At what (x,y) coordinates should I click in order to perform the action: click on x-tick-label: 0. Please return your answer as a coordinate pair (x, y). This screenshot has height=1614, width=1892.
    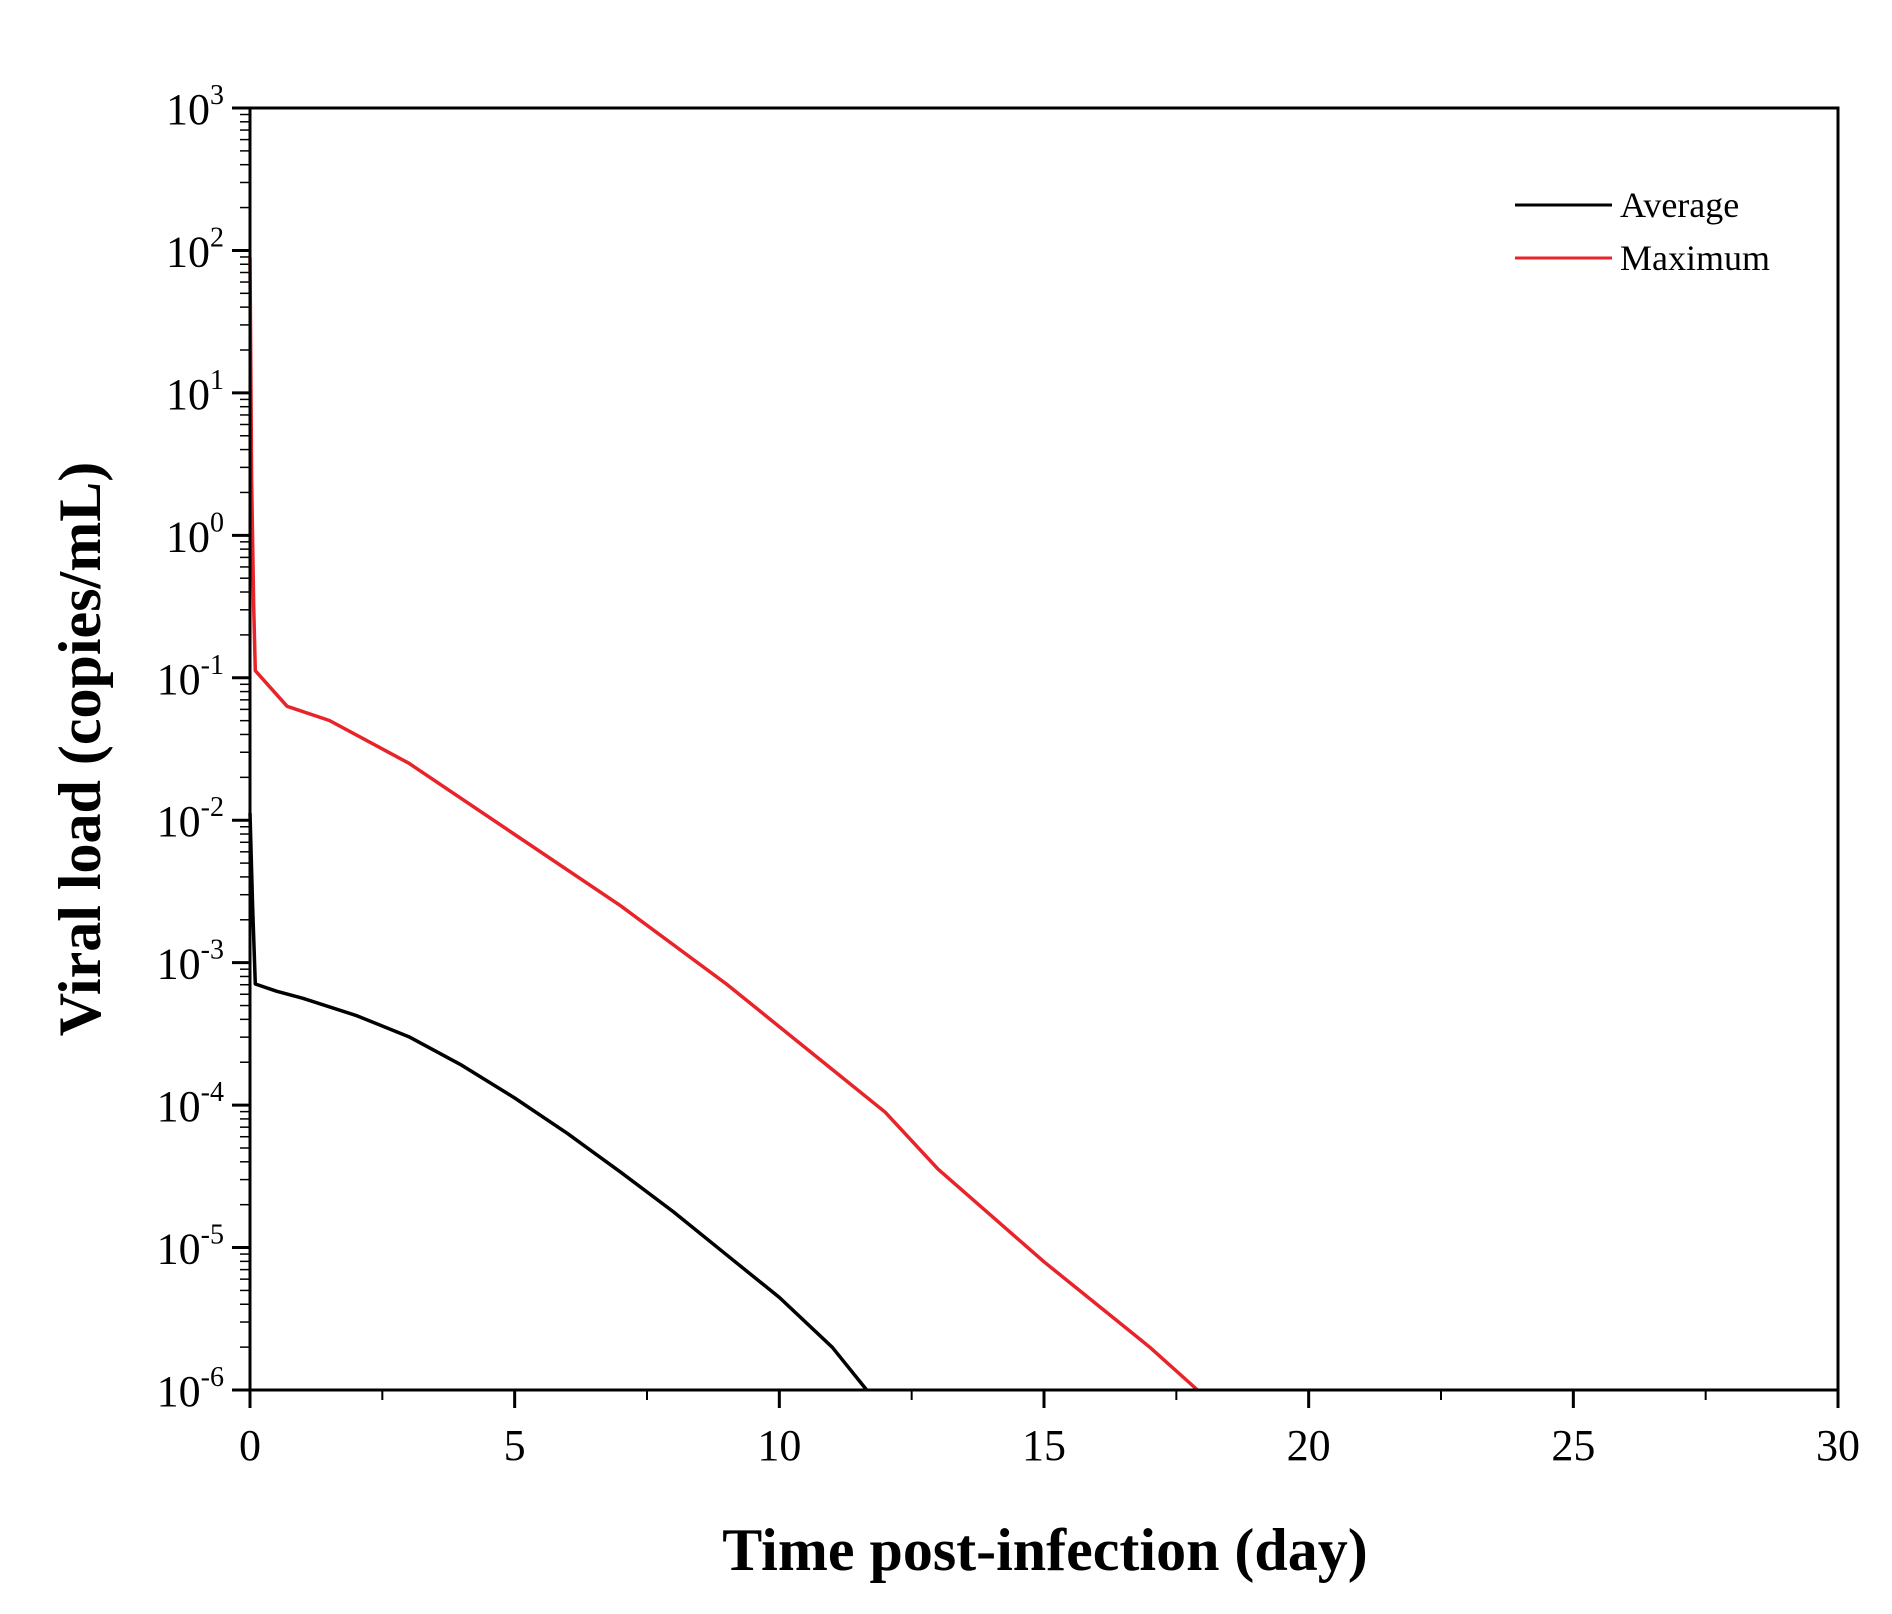
    Looking at the image, I should click on (250, 1445).